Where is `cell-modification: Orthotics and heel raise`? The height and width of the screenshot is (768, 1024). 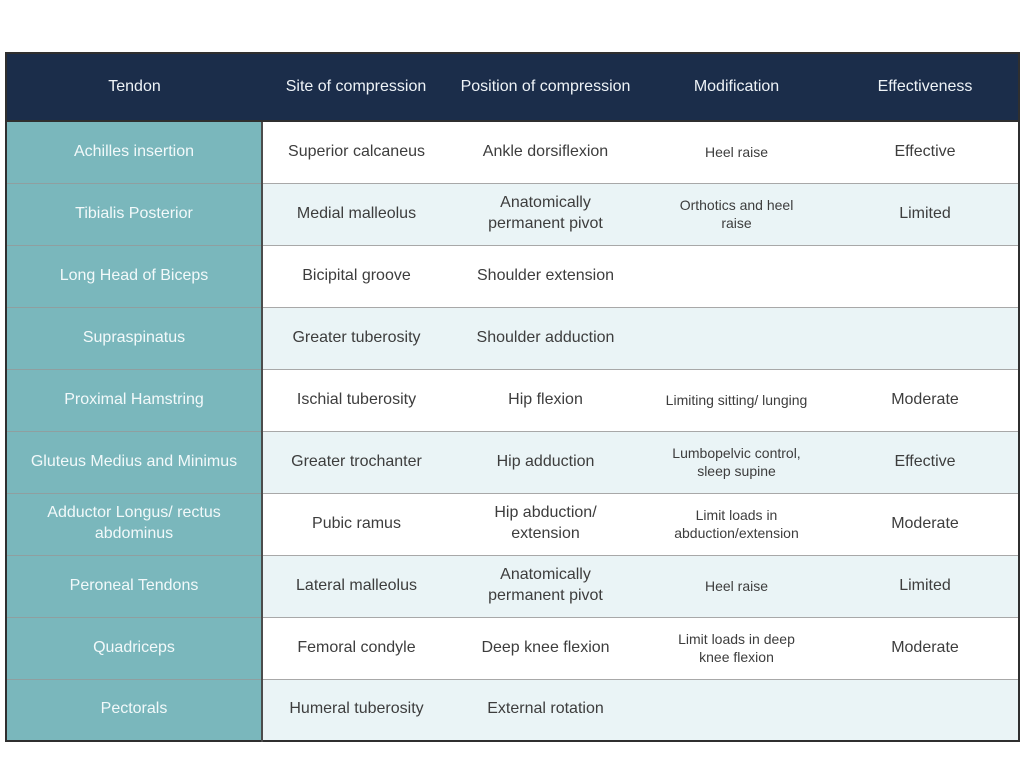 cell-modification: Orthotics and heel raise is located at coordinates (736, 213).